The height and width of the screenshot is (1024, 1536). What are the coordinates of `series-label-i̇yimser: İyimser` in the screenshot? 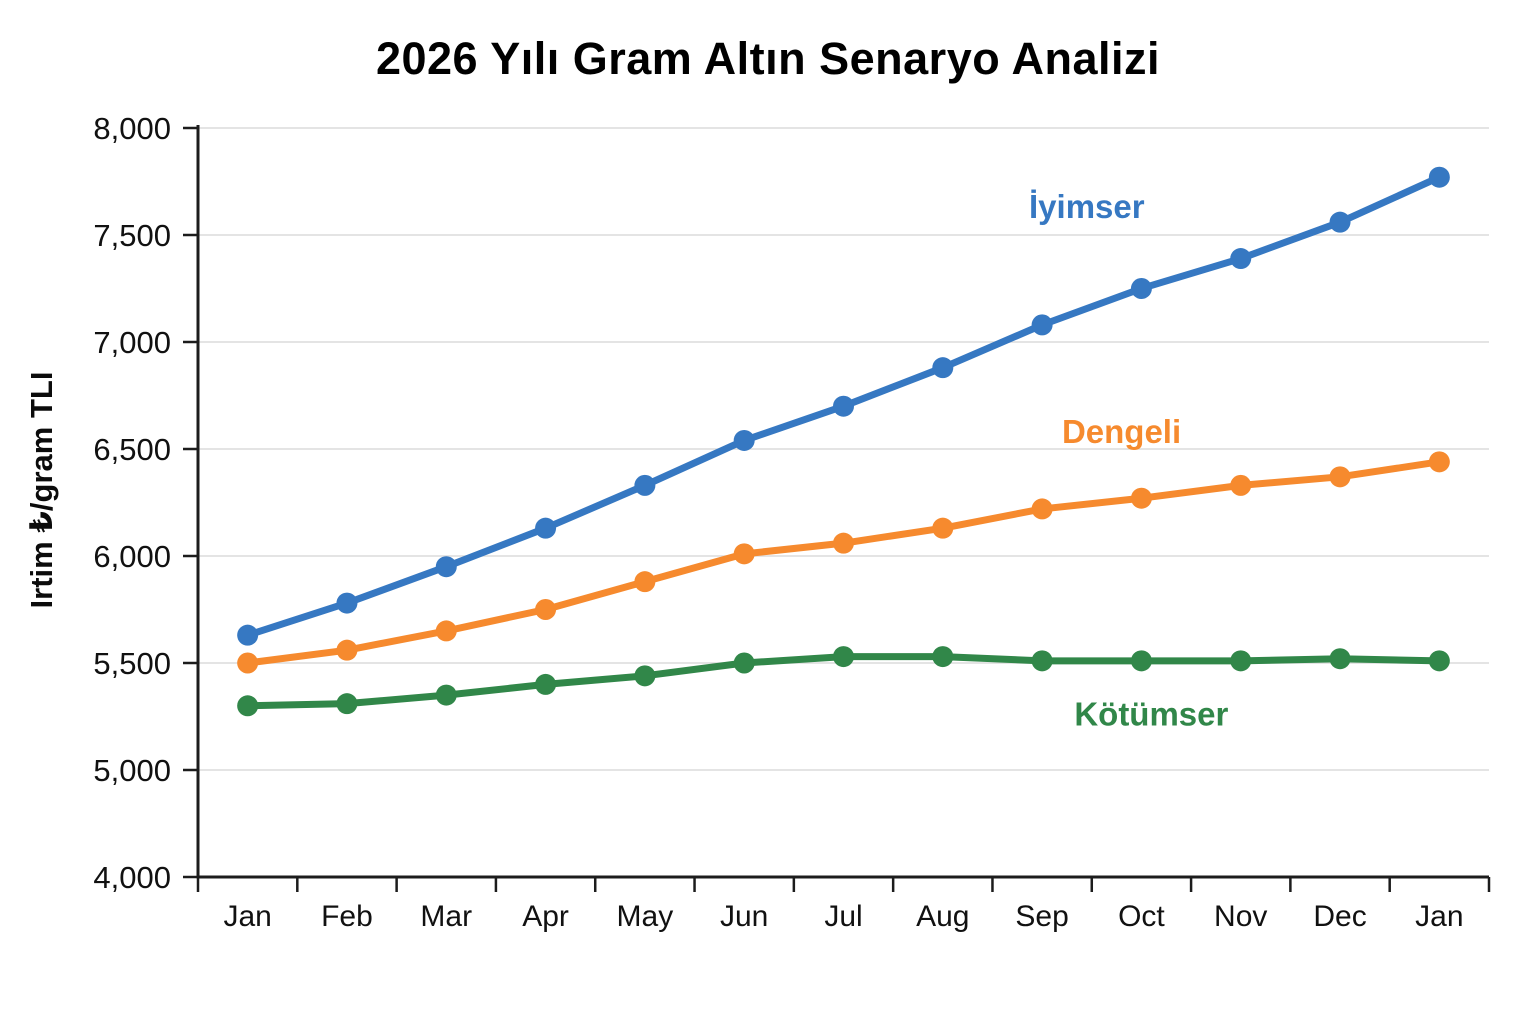 It's located at (1087, 206).